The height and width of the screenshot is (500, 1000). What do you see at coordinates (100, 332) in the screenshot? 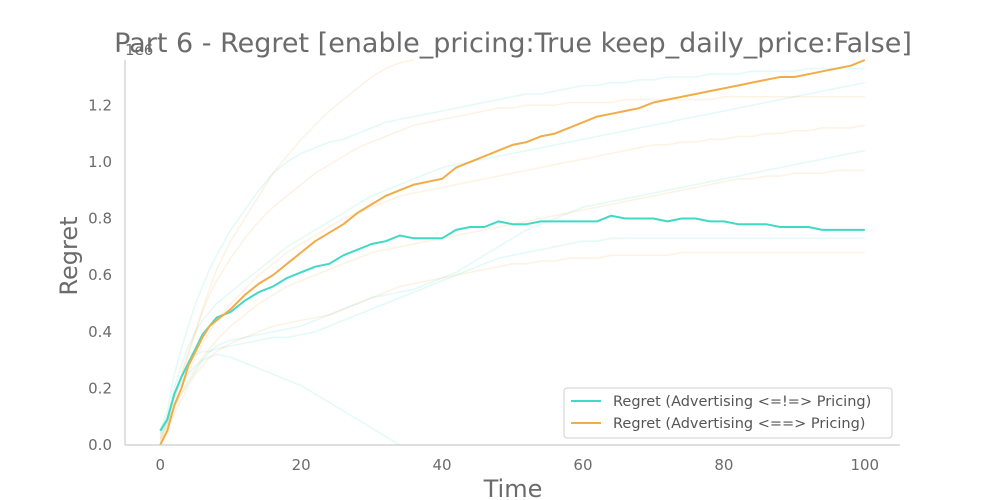
I see `y-tick-label: 0.4` at bounding box center [100, 332].